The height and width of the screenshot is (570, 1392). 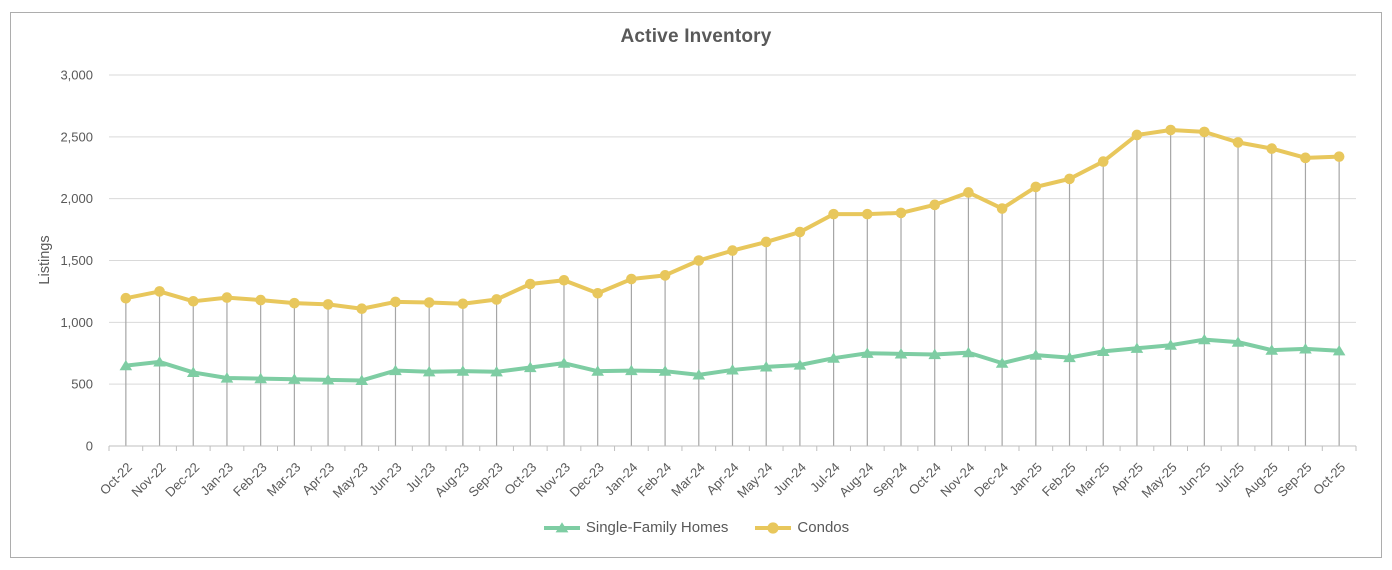 I want to click on x-tick-label: Feb-24, so click(x=654, y=480).